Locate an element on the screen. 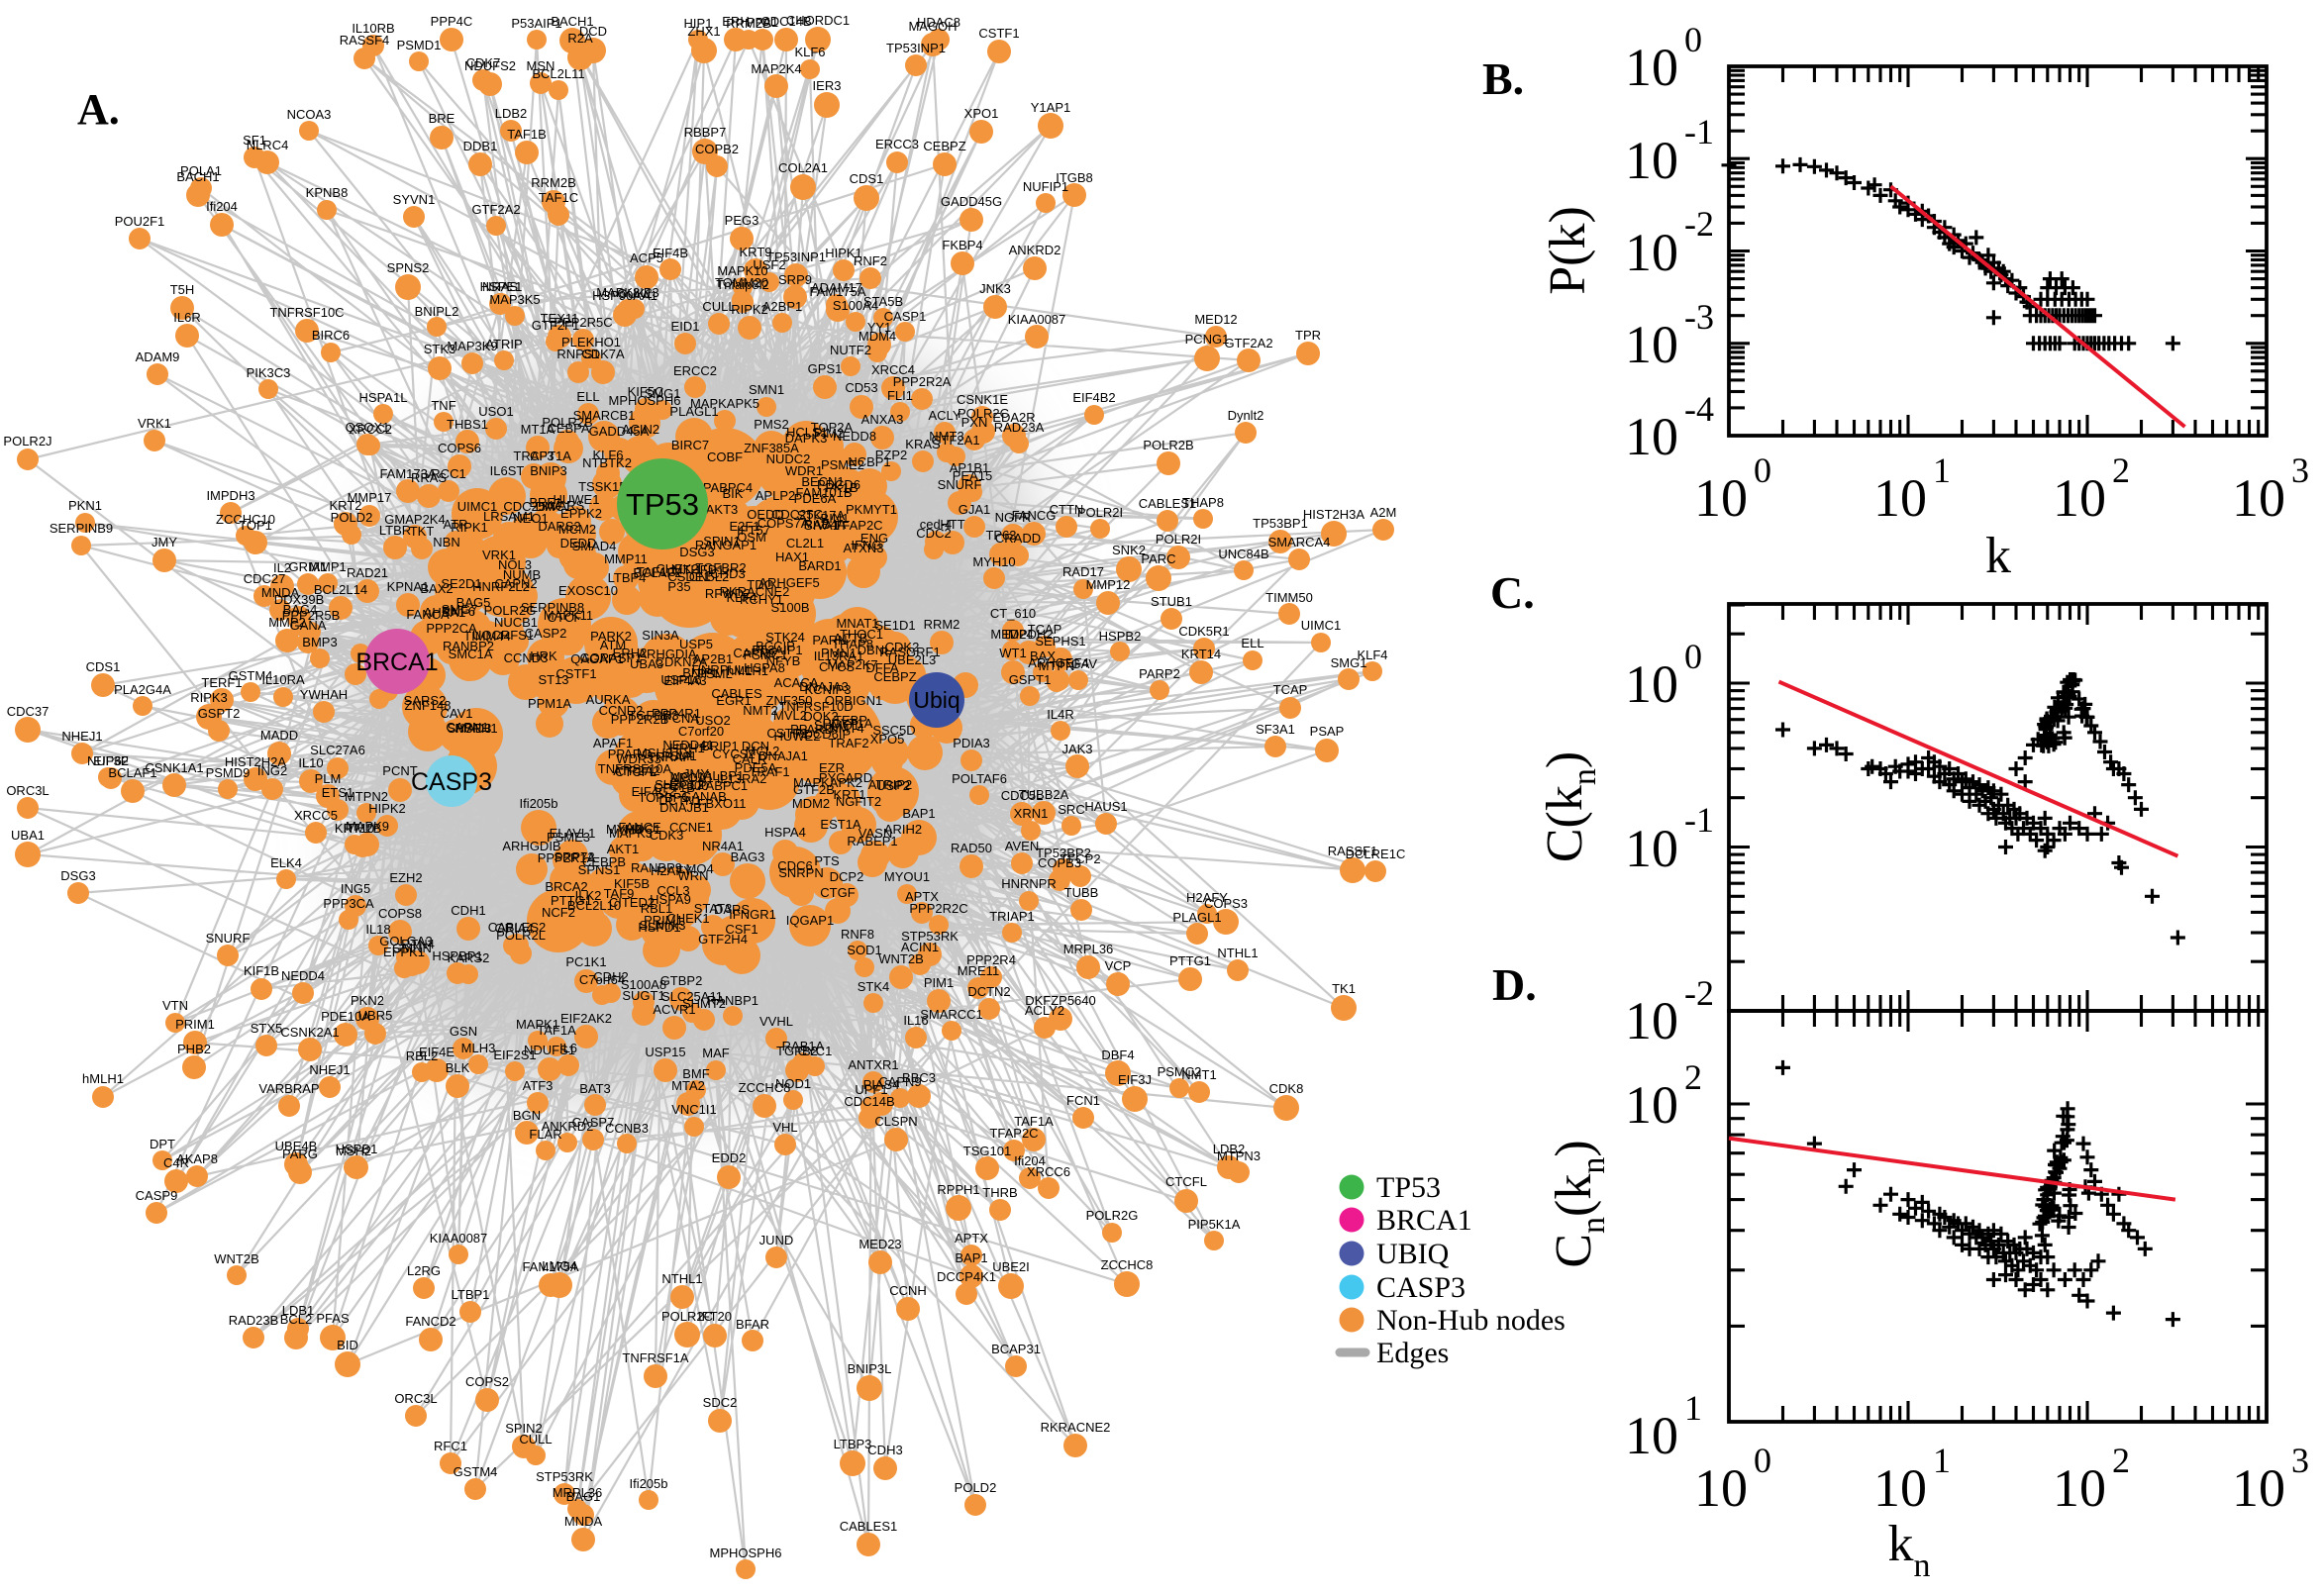 This screenshot has height=1596, width=2323. svg-text: PDCD6 is located at coordinates (838, 484).